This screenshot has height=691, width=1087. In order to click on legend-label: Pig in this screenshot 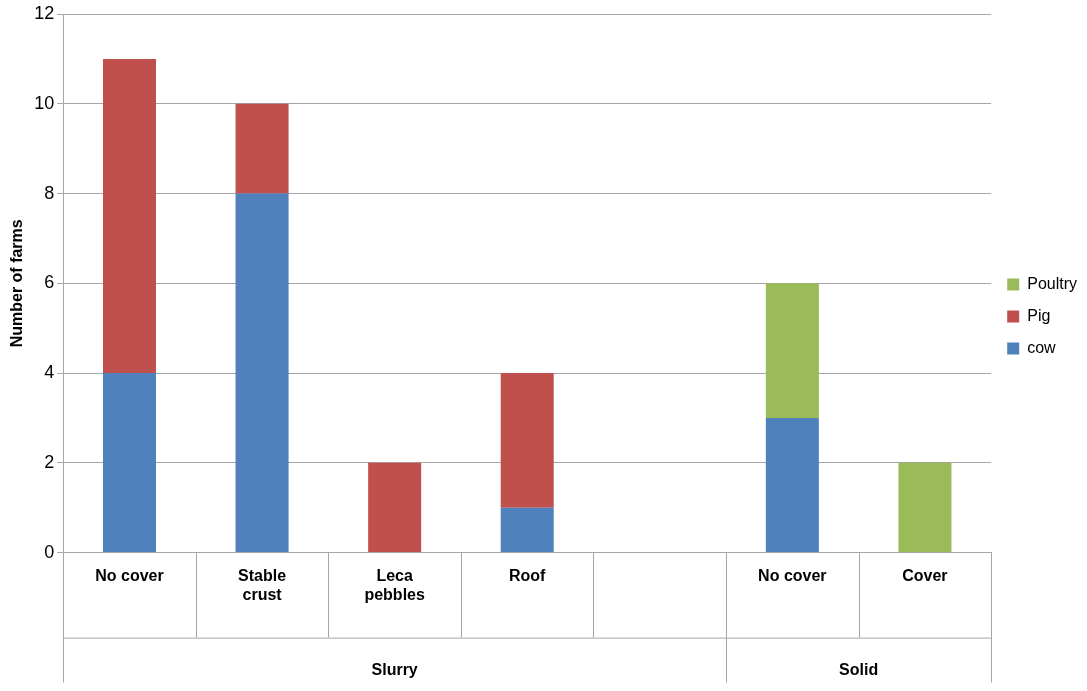, I will do `click(1039, 315)`.